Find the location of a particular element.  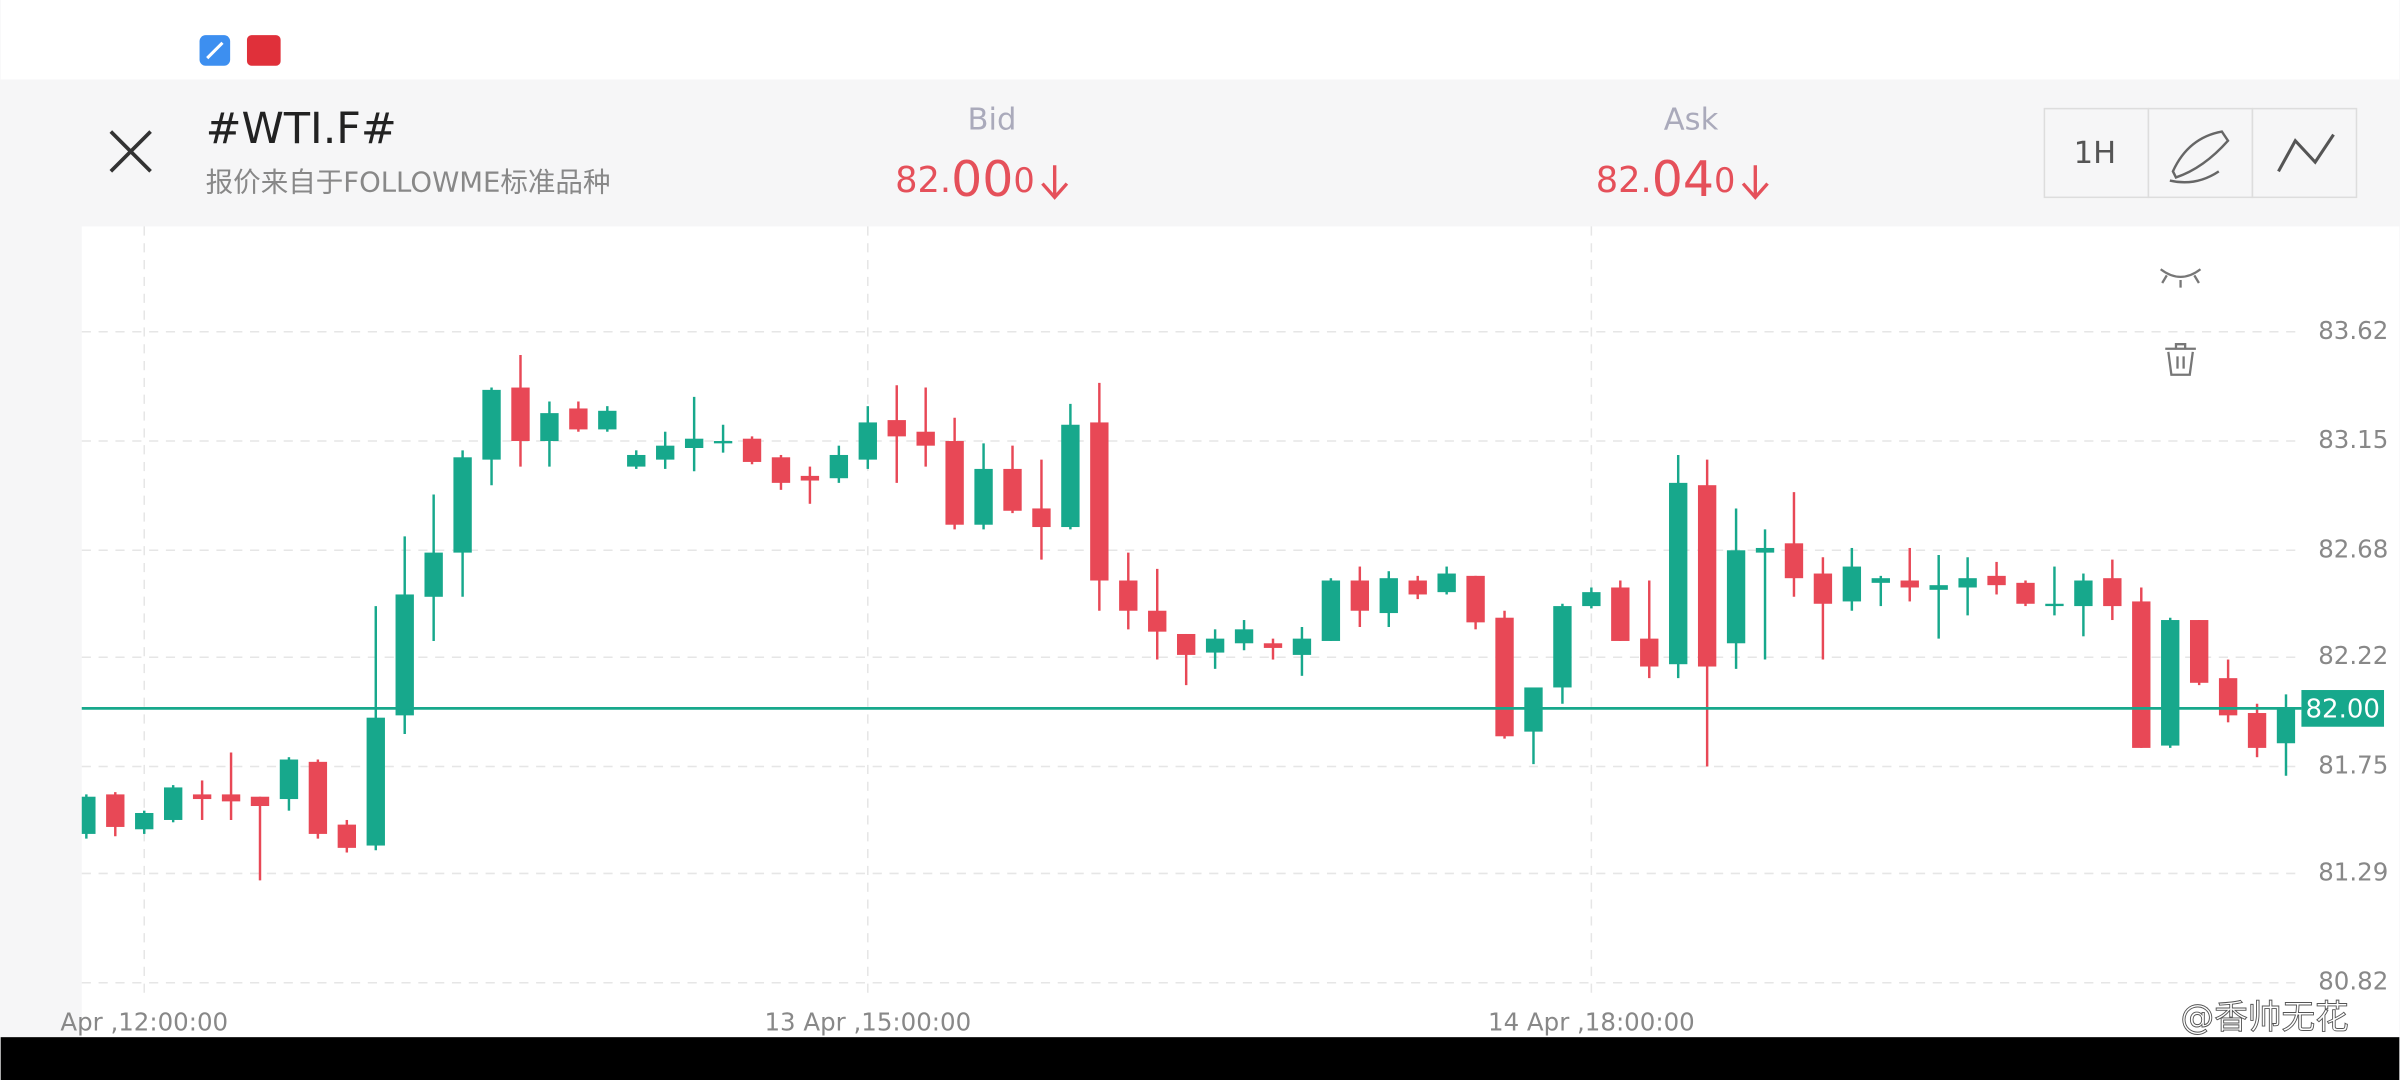

y-tick-label: 83.15 is located at coordinates (2353, 439).